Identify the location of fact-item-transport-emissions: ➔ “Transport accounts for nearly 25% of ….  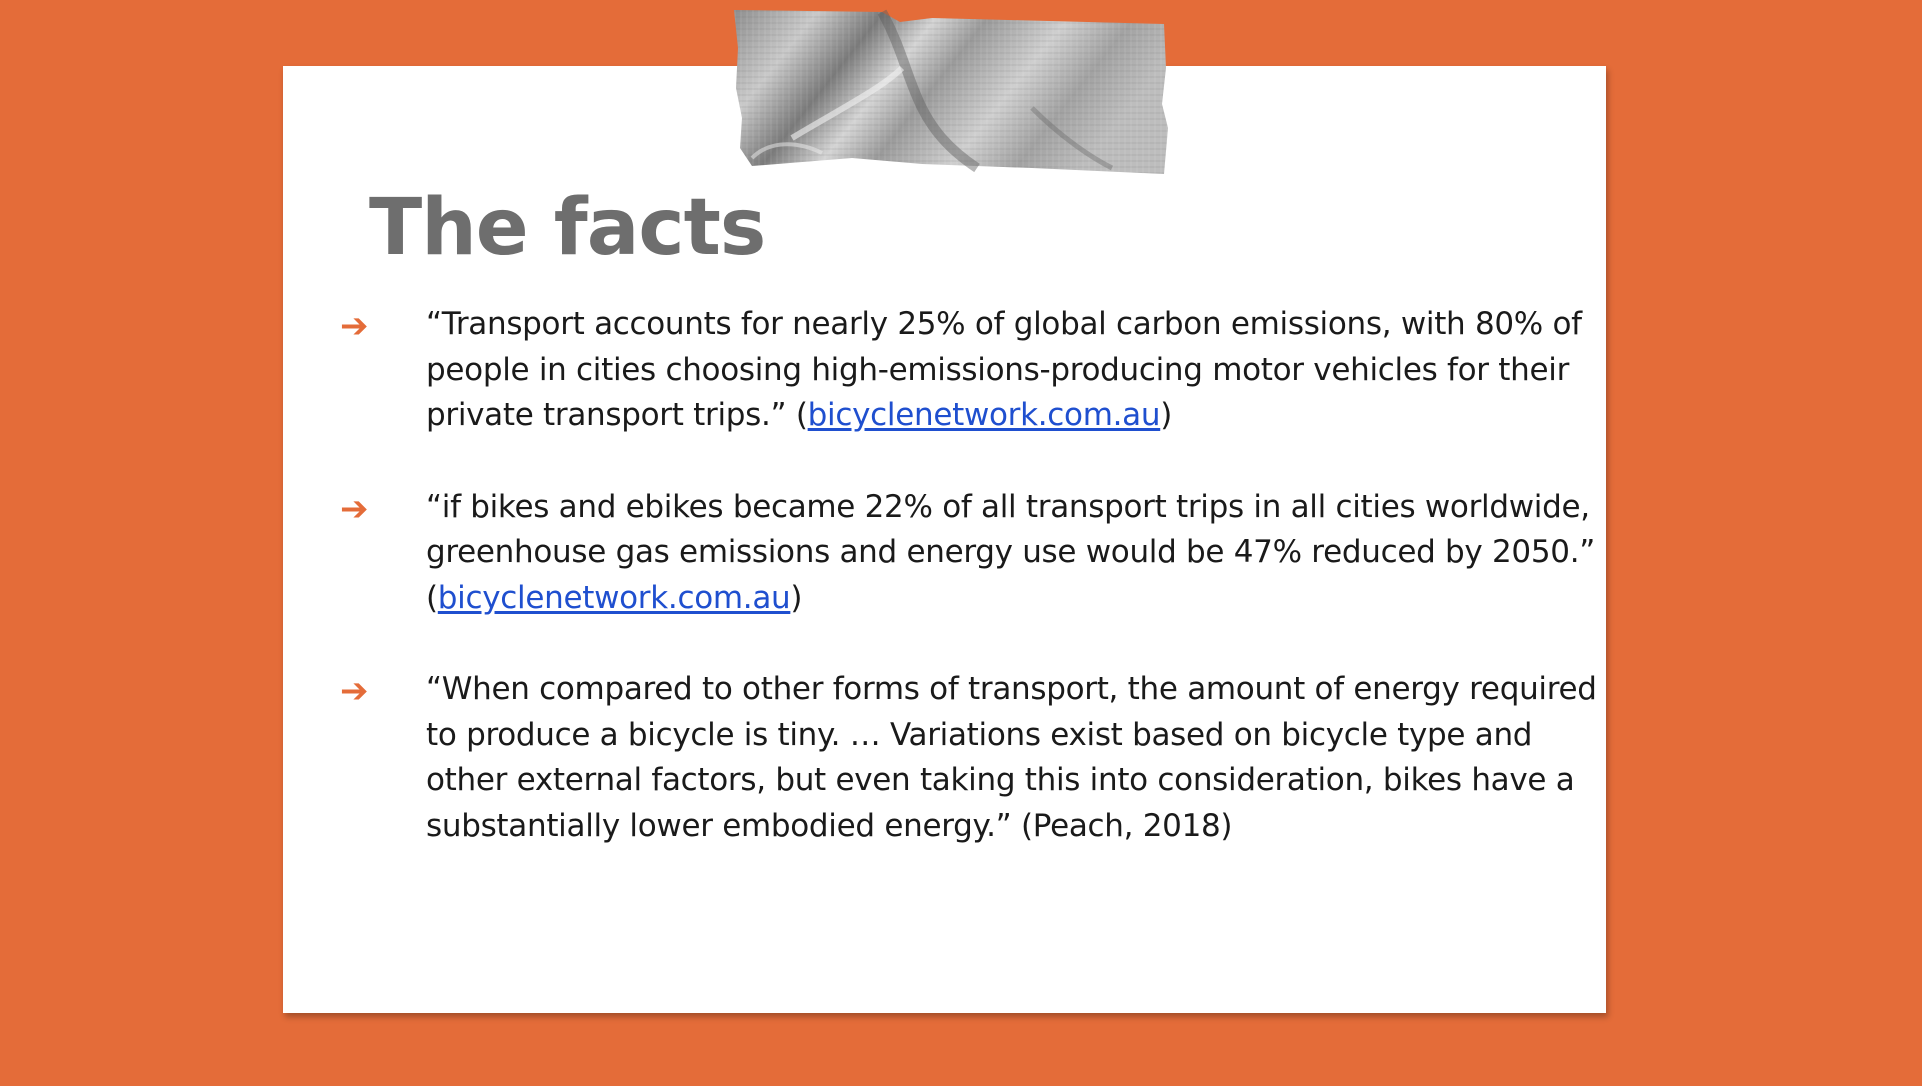
(970, 370).